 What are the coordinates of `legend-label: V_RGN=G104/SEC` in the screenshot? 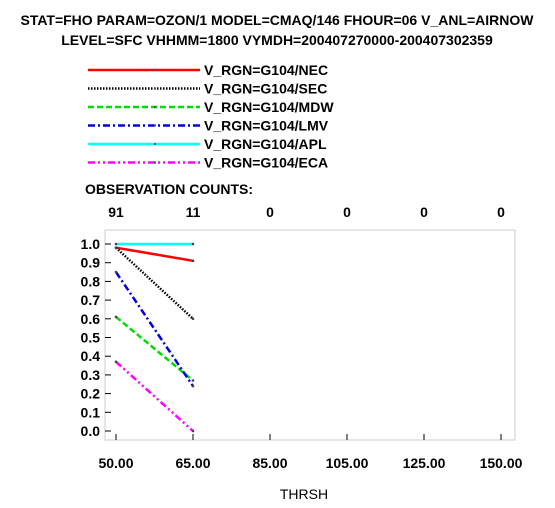 It's located at (265, 89).